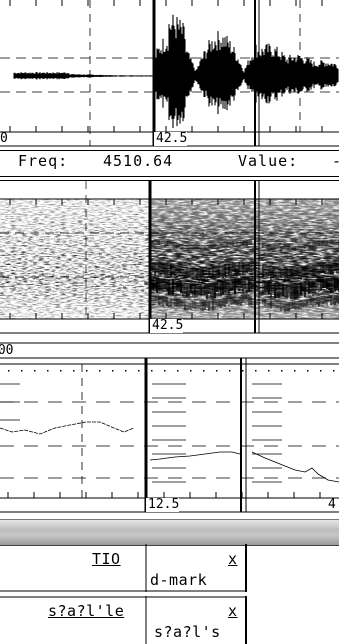 Image resolution: width=339 pixels, height=644 pixels. I want to click on spectrogram-cursor-readout: 42.5, so click(167, 325).